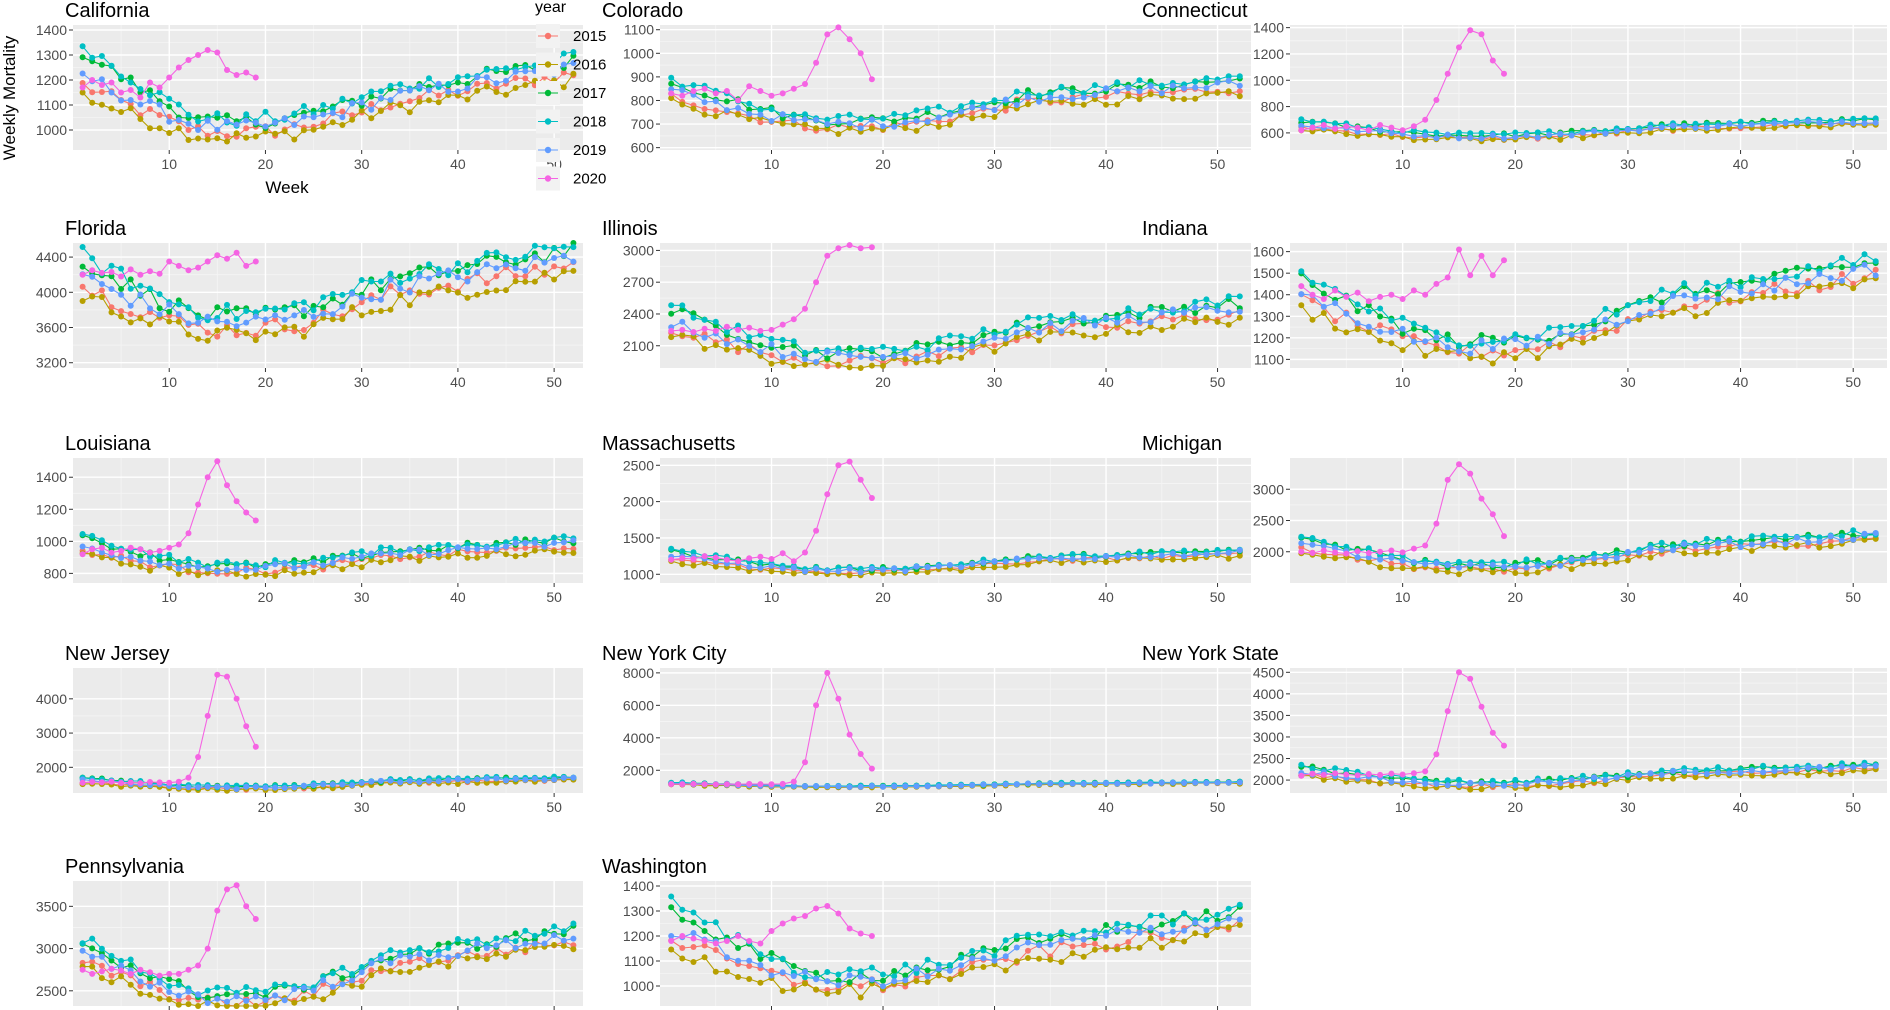 Image resolution: width=1890 pixels, height=1010 pixels. What do you see at coordinates (1106, 382) in the screenshot?
I see `x-tick-label: 40` at bounding box center [1106, 382].